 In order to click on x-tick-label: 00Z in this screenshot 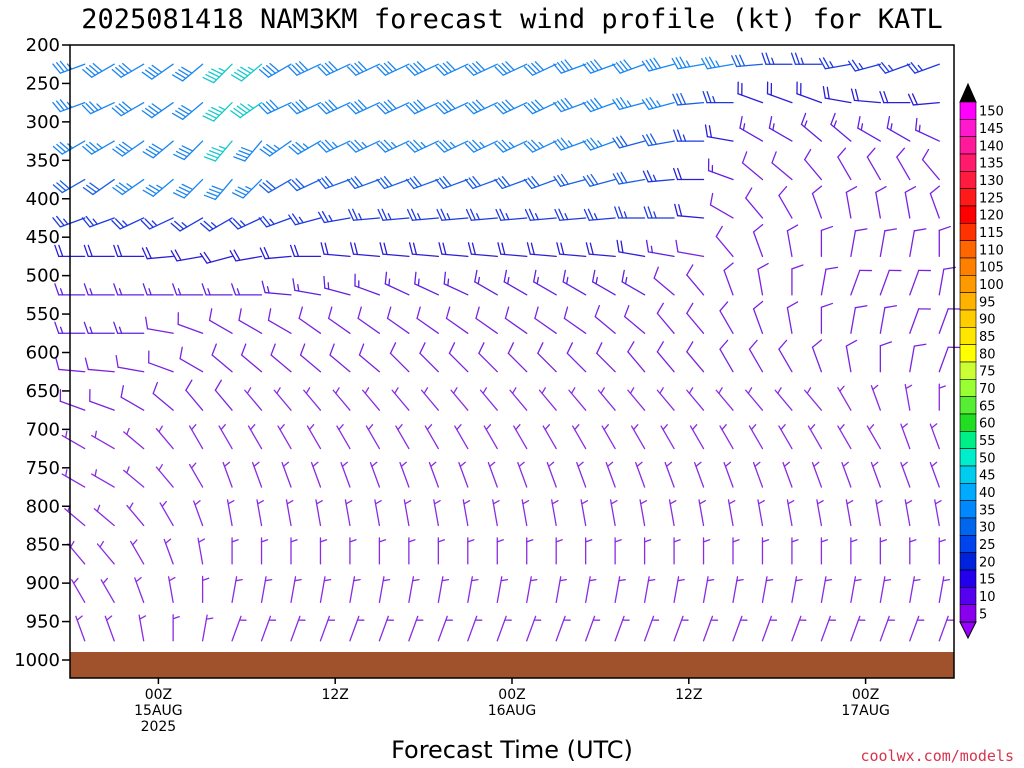, I will do `click(511, 695)`.